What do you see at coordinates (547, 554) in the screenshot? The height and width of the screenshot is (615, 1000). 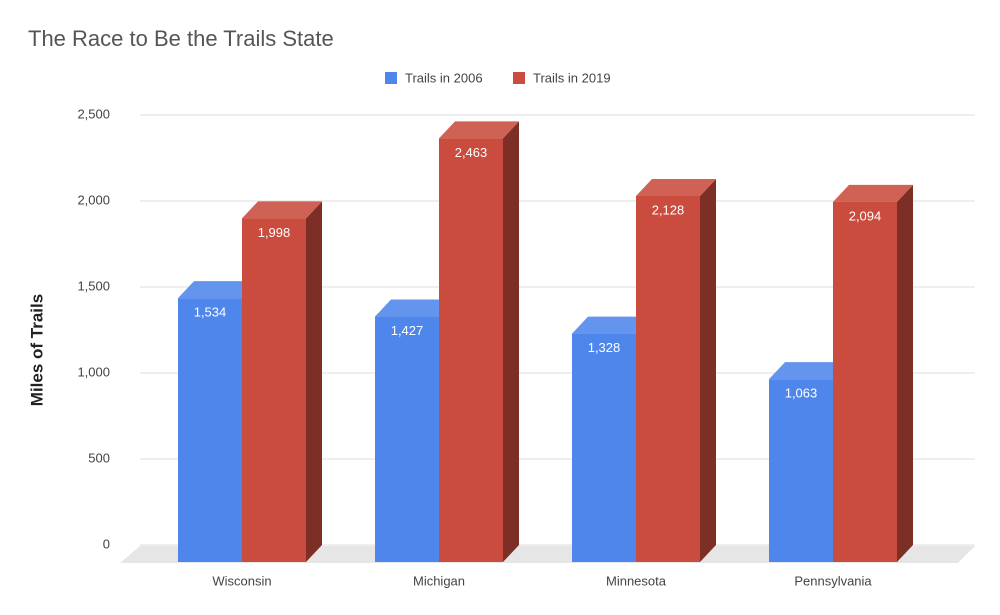 I see `floor` at bounding box center [547, 554].